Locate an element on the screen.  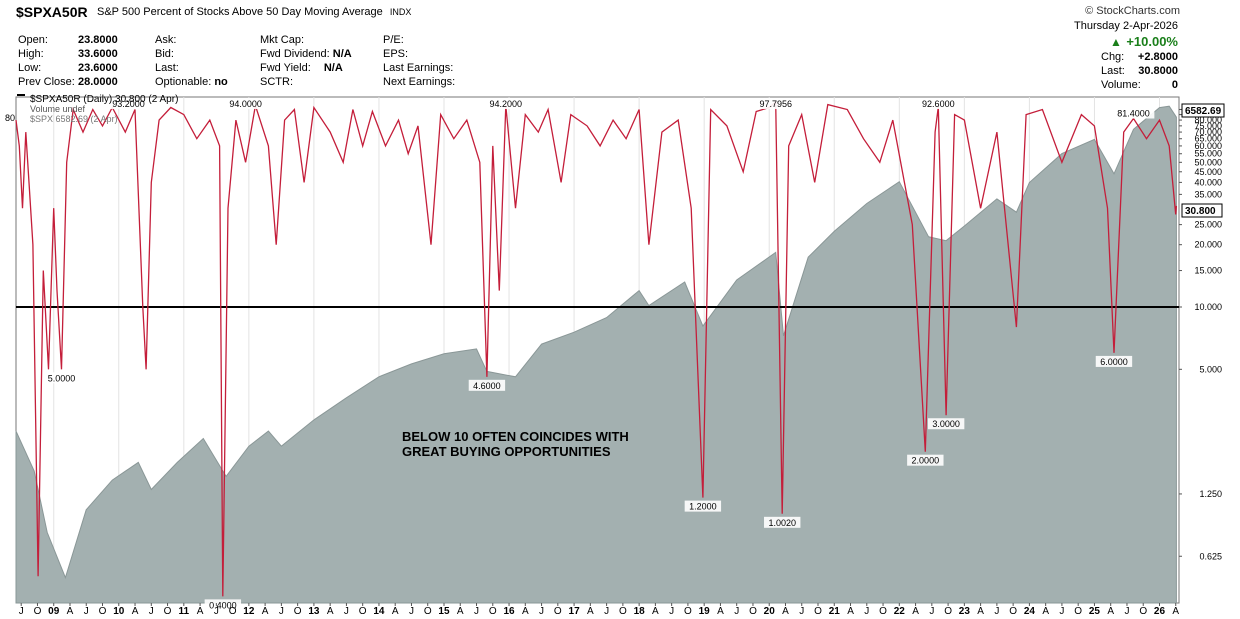
quote-labels-col2: Ask: Bid: Last: Optionable: no is located at coordinates (191, 61).